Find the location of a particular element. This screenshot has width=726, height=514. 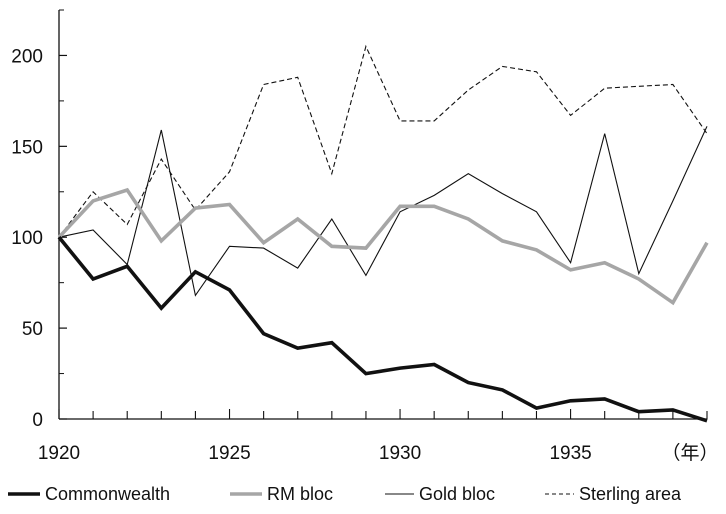

y-tick-label: 100 is located at coordinates (27, 238).